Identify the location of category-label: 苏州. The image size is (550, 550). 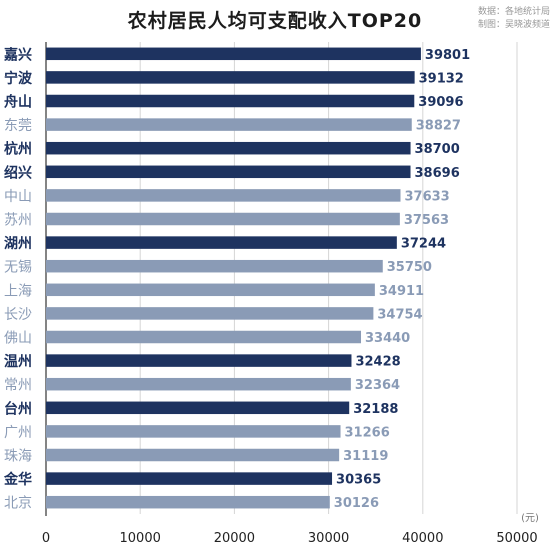
(18, 221).